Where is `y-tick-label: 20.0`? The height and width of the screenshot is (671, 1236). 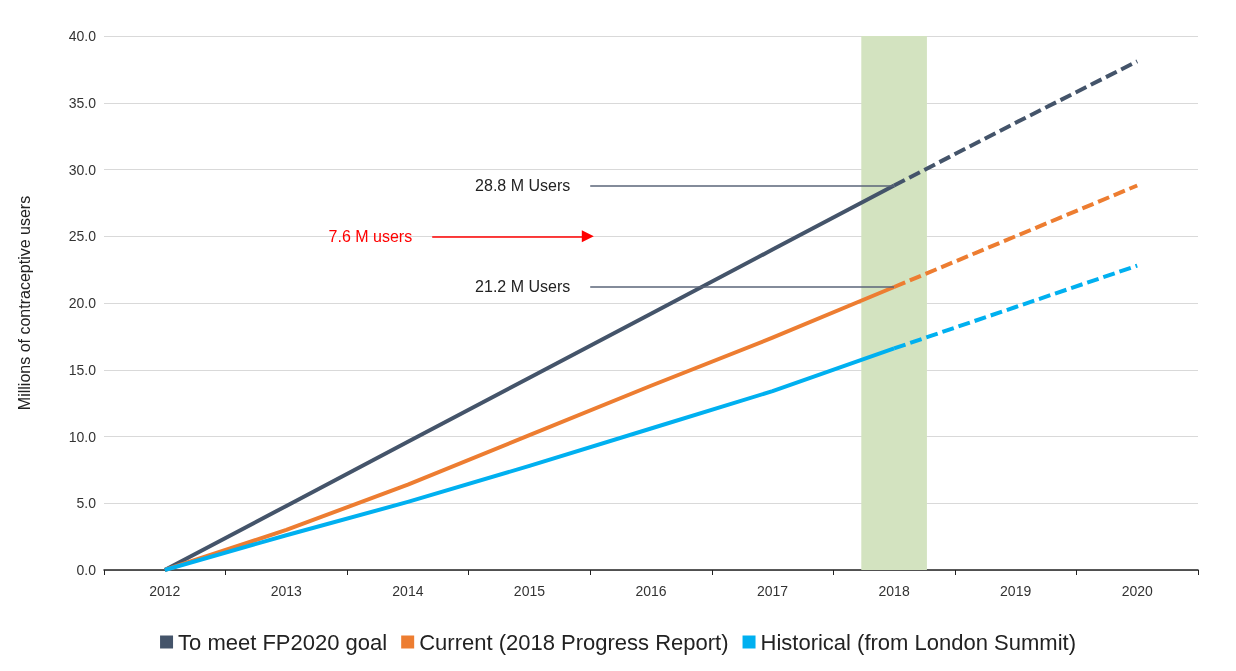
y-tick-label: 20.0 is located at coordinates (82, 303).